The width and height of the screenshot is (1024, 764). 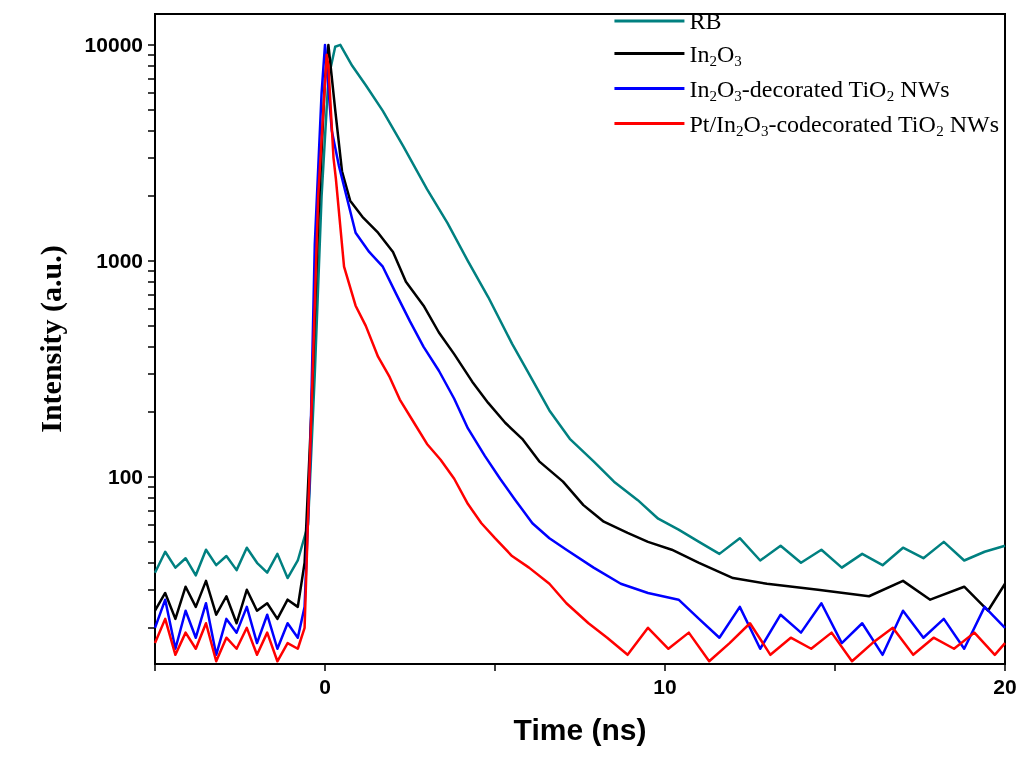 I want to click on x-tick-label: 20, so click(x=1005, y=686).